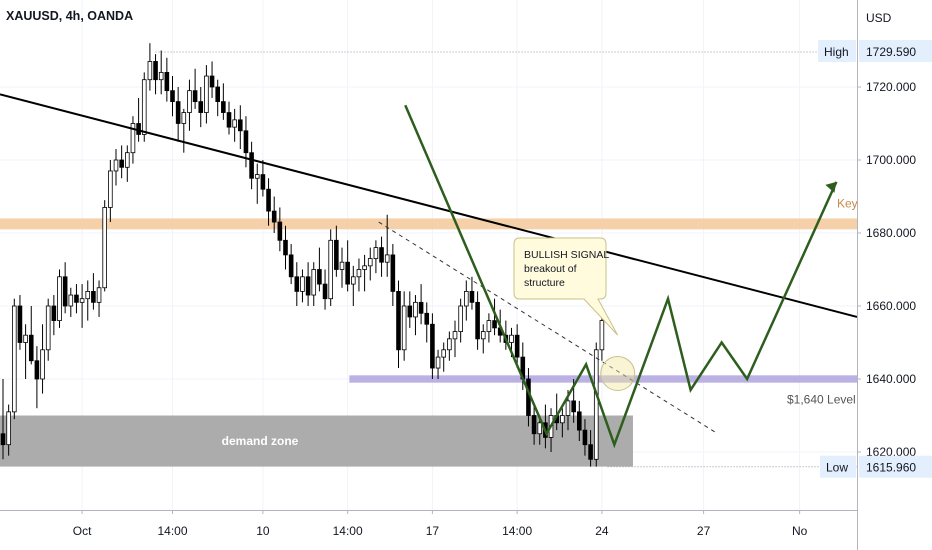  I want to click on key-level-zone, so click(428, 224).